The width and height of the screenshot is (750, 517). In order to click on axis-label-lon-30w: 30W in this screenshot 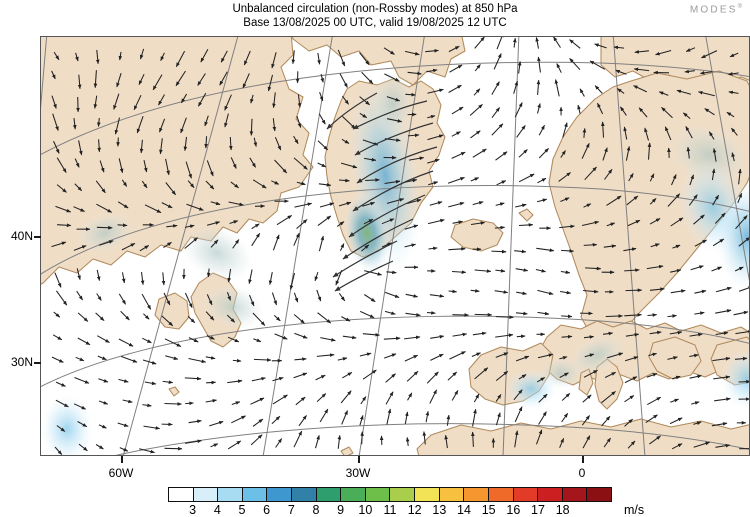, I will do `click(358, 473)`.